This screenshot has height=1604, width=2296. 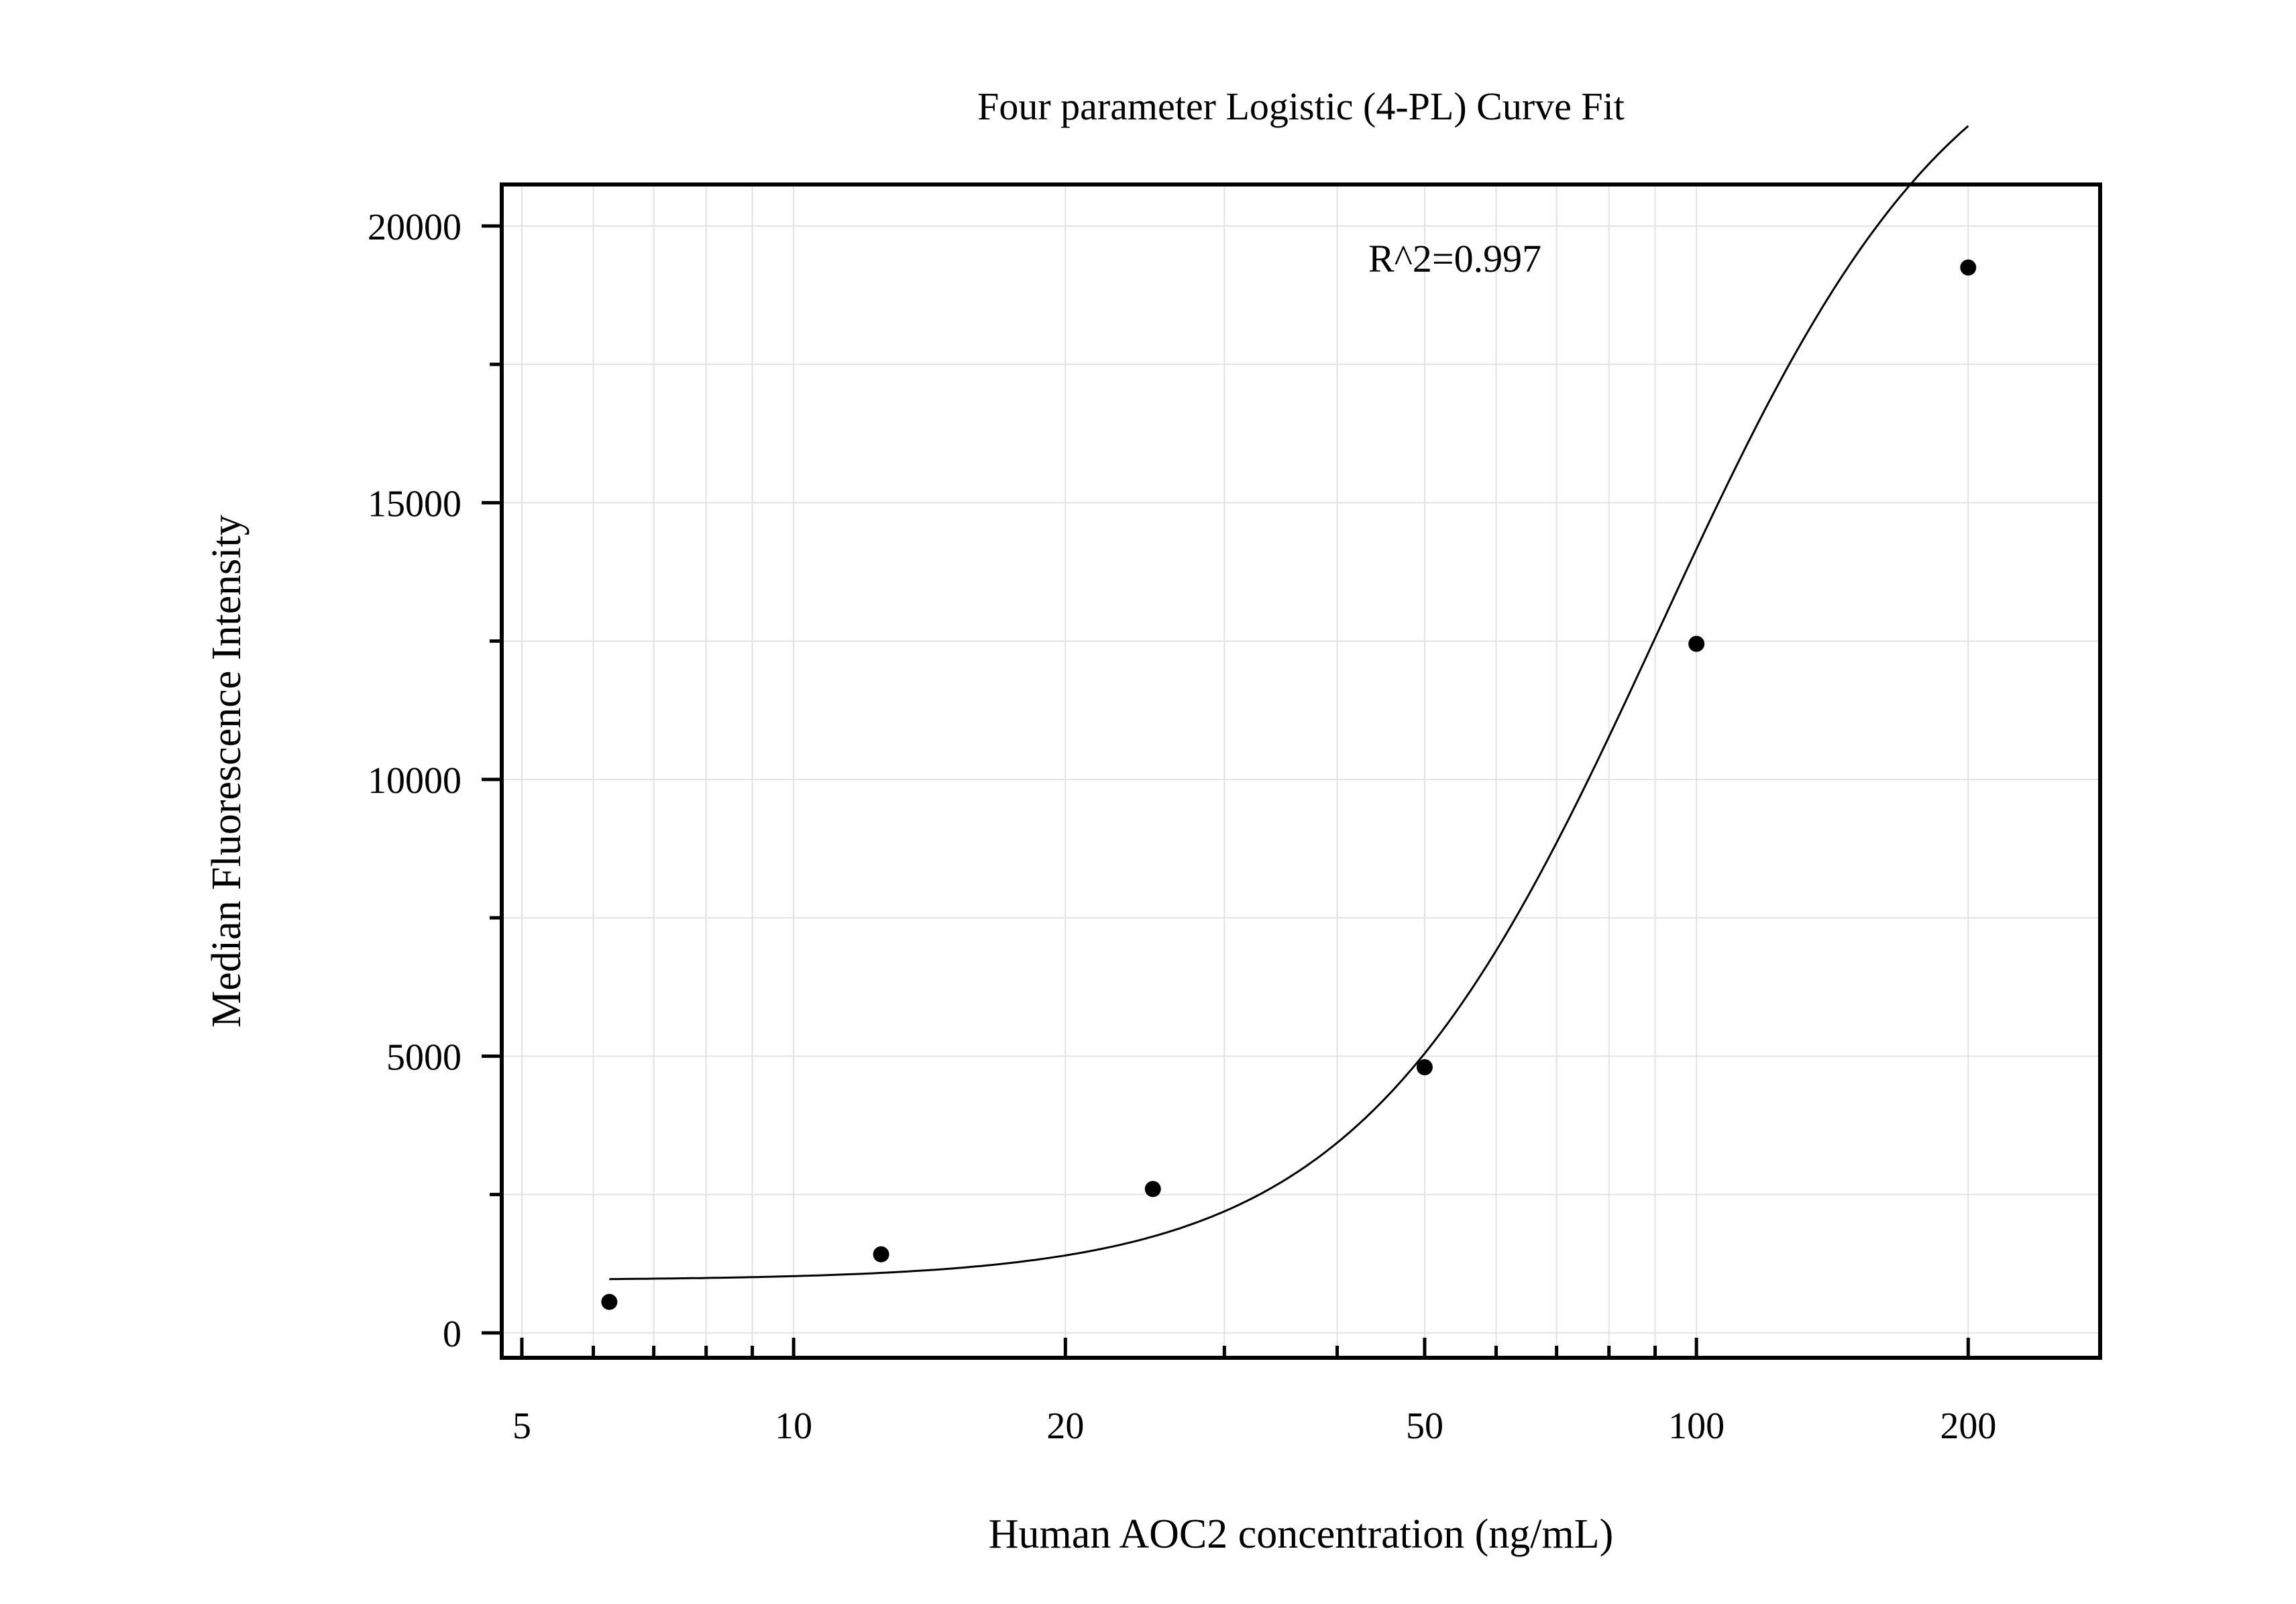 I want to click on y-tick-label: 5000, so click(x=423, y=1057).